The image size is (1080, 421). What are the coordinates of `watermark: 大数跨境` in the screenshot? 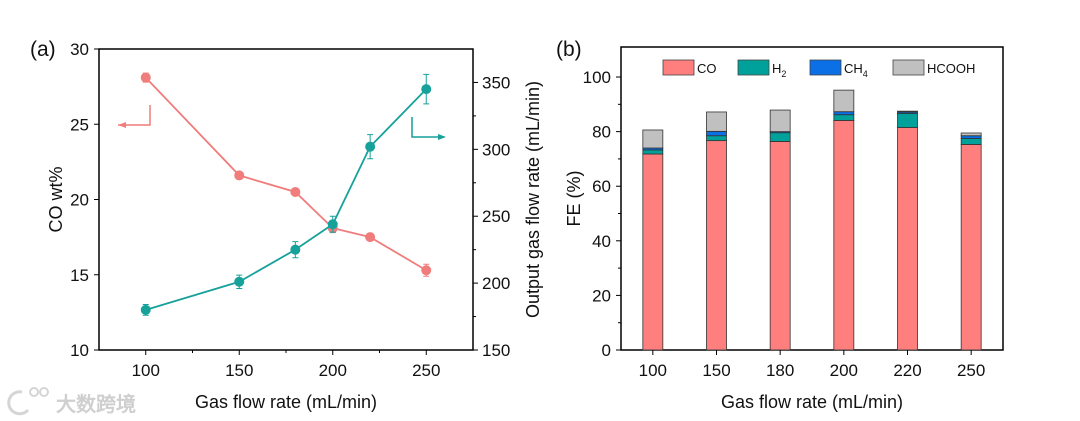 It's located at (71, 401).